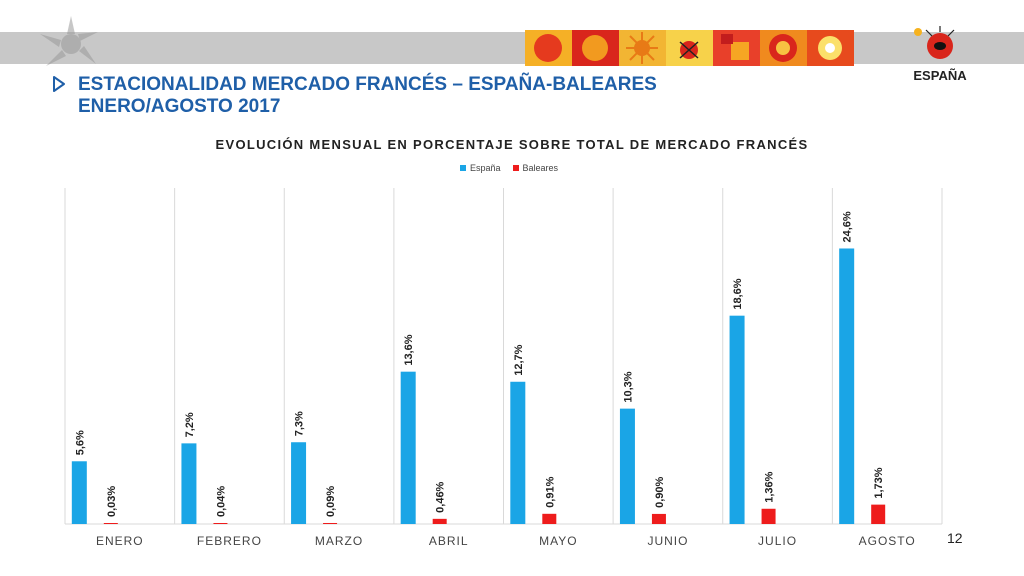 Image resolution: width=1024 pixels, height=576 pixels. Describe the element at coordinates (940, 75) in the screenshot. I see `svg-text: ESPAÑA` at that location.